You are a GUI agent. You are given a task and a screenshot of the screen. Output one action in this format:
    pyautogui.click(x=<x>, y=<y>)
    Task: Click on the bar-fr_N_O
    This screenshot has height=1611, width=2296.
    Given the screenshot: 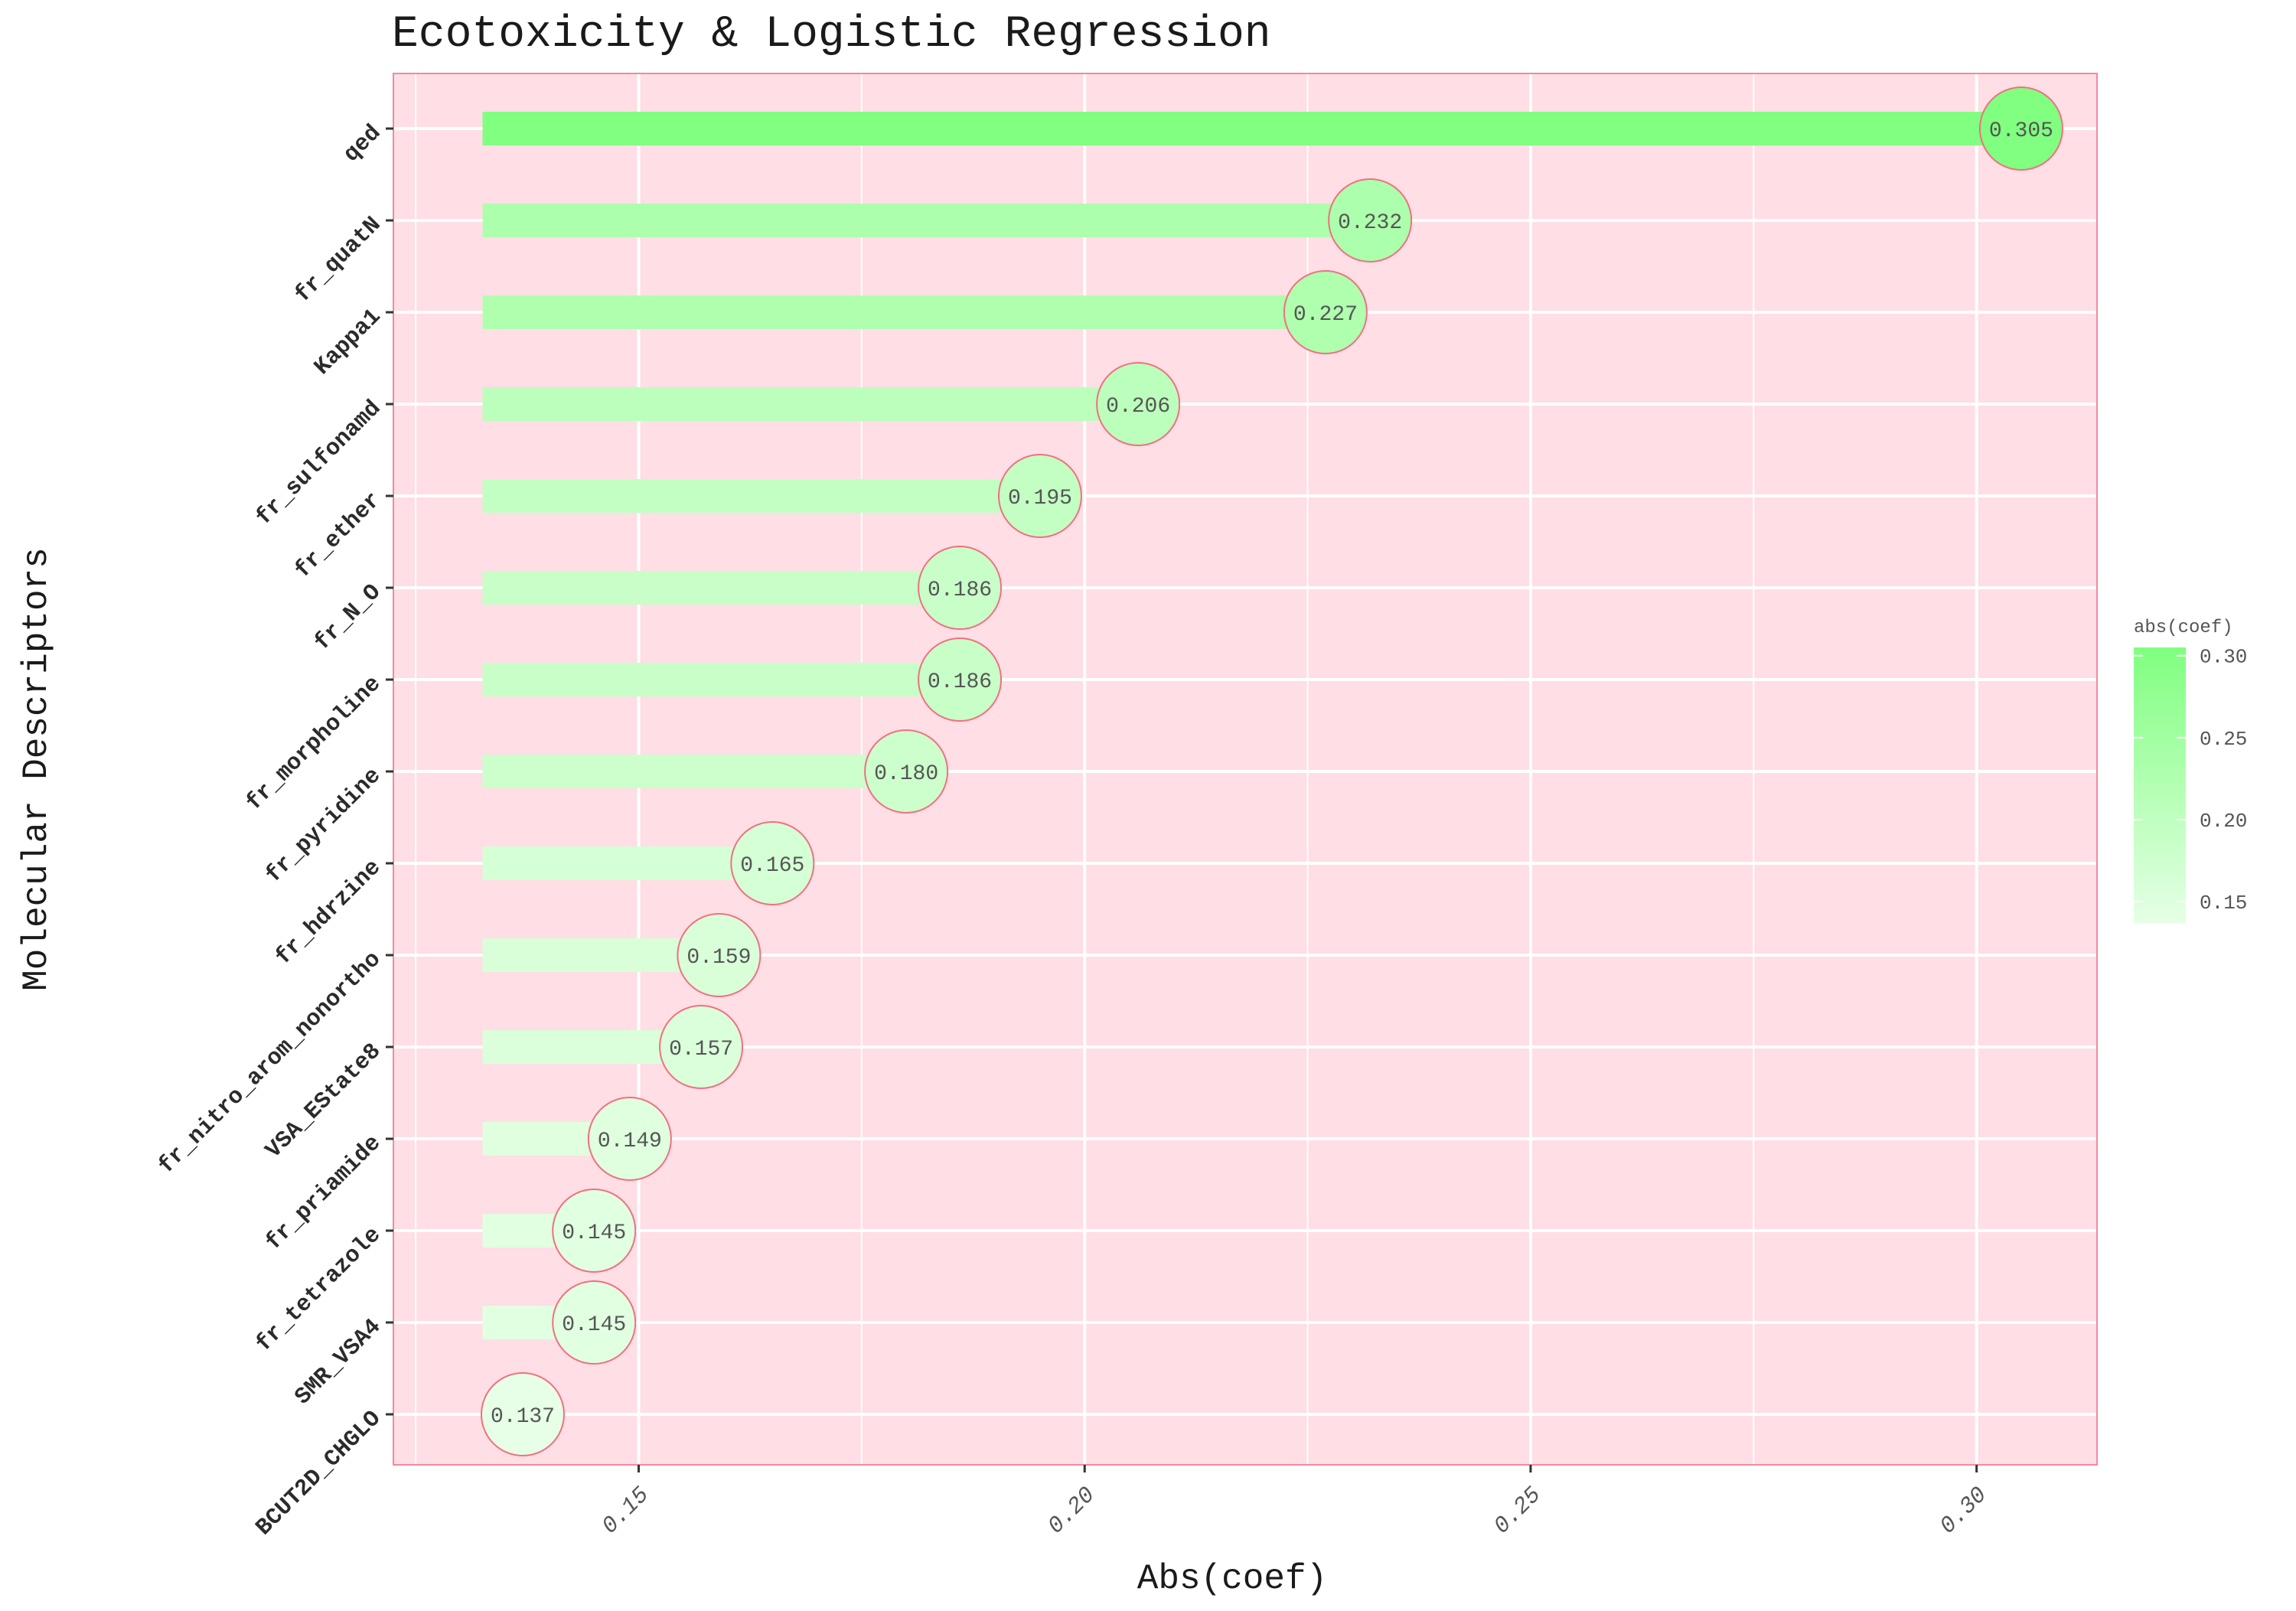 What is the action you would take?
    pyautogui.click(x=721, y=588)
    